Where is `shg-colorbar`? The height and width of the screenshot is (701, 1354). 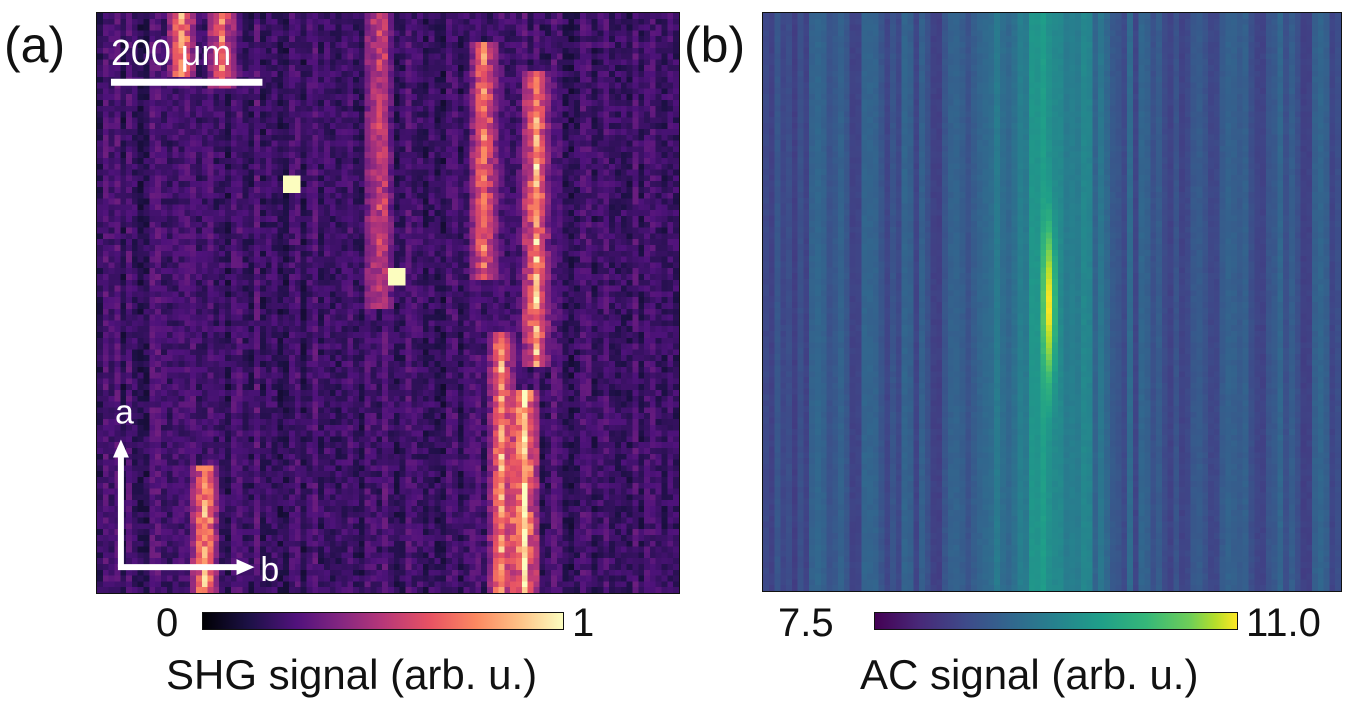
shg-colorbar is located at coordinates (383, 621).